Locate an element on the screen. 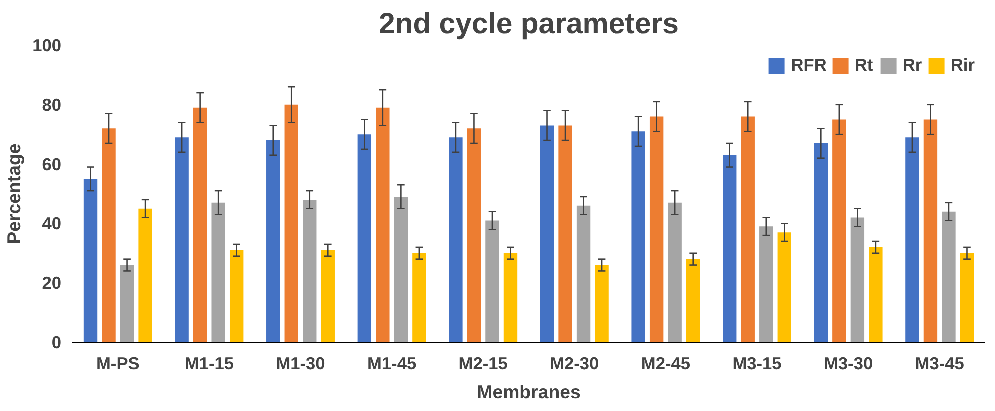 Image resolution: width=995 pixels, height=411 pixels. x-tick-label: M1-15 is located at coordinates (209, 364).